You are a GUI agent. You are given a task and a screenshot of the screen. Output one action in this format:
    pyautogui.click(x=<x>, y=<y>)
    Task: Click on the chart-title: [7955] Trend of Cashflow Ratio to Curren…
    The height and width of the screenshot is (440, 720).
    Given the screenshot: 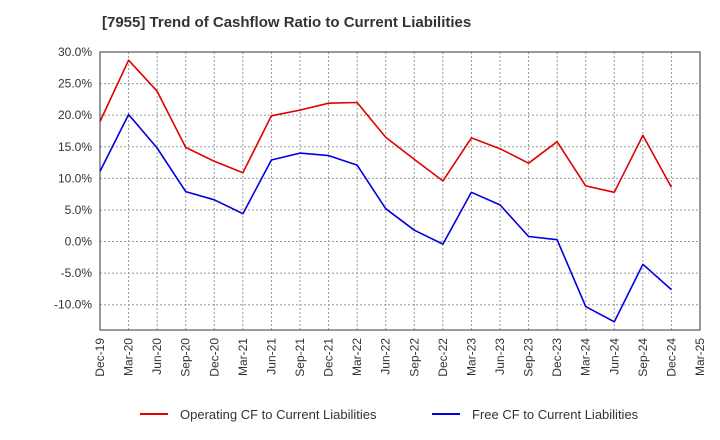 What is the action you would take?
    pyautogui.click(x=287, y=22)
    